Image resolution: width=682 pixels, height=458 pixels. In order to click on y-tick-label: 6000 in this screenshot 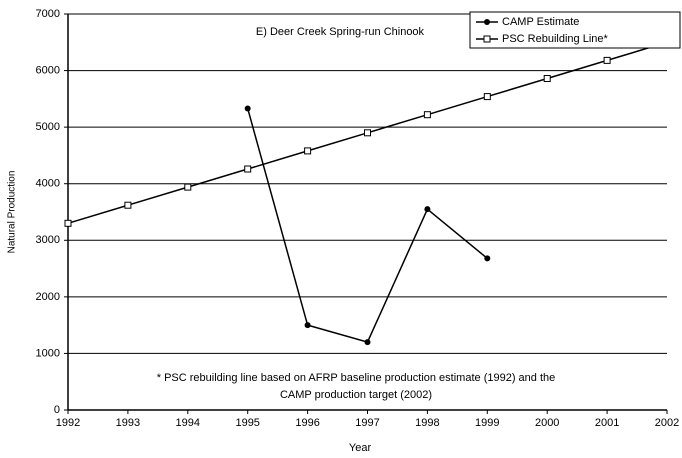, I will do `click(48, 70)`.